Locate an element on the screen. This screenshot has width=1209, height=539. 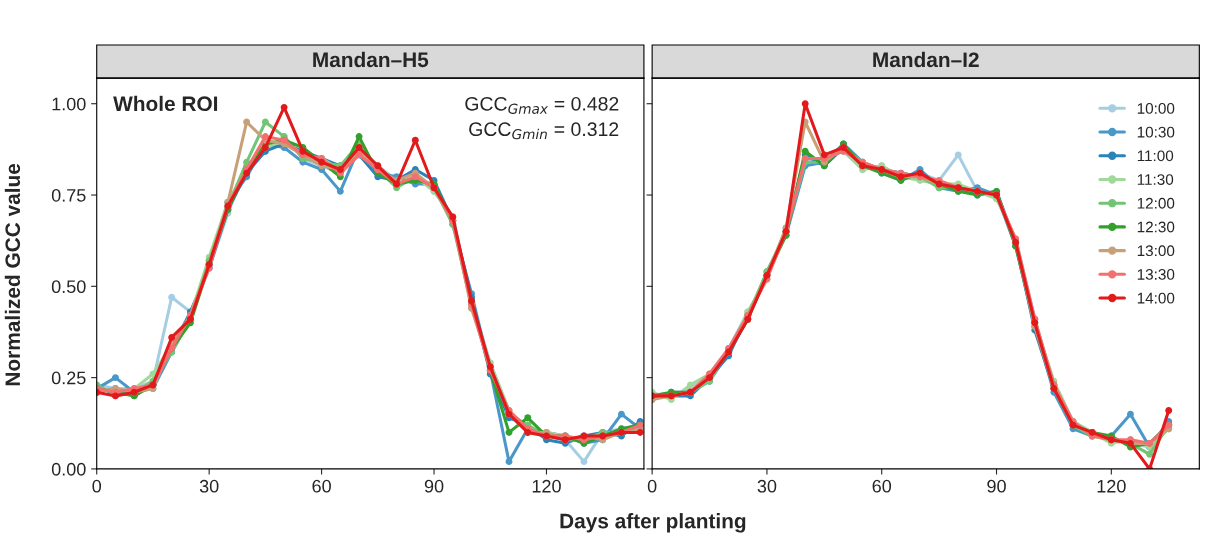
legend-label: 11:30 is located at coordinates (1155, 179).